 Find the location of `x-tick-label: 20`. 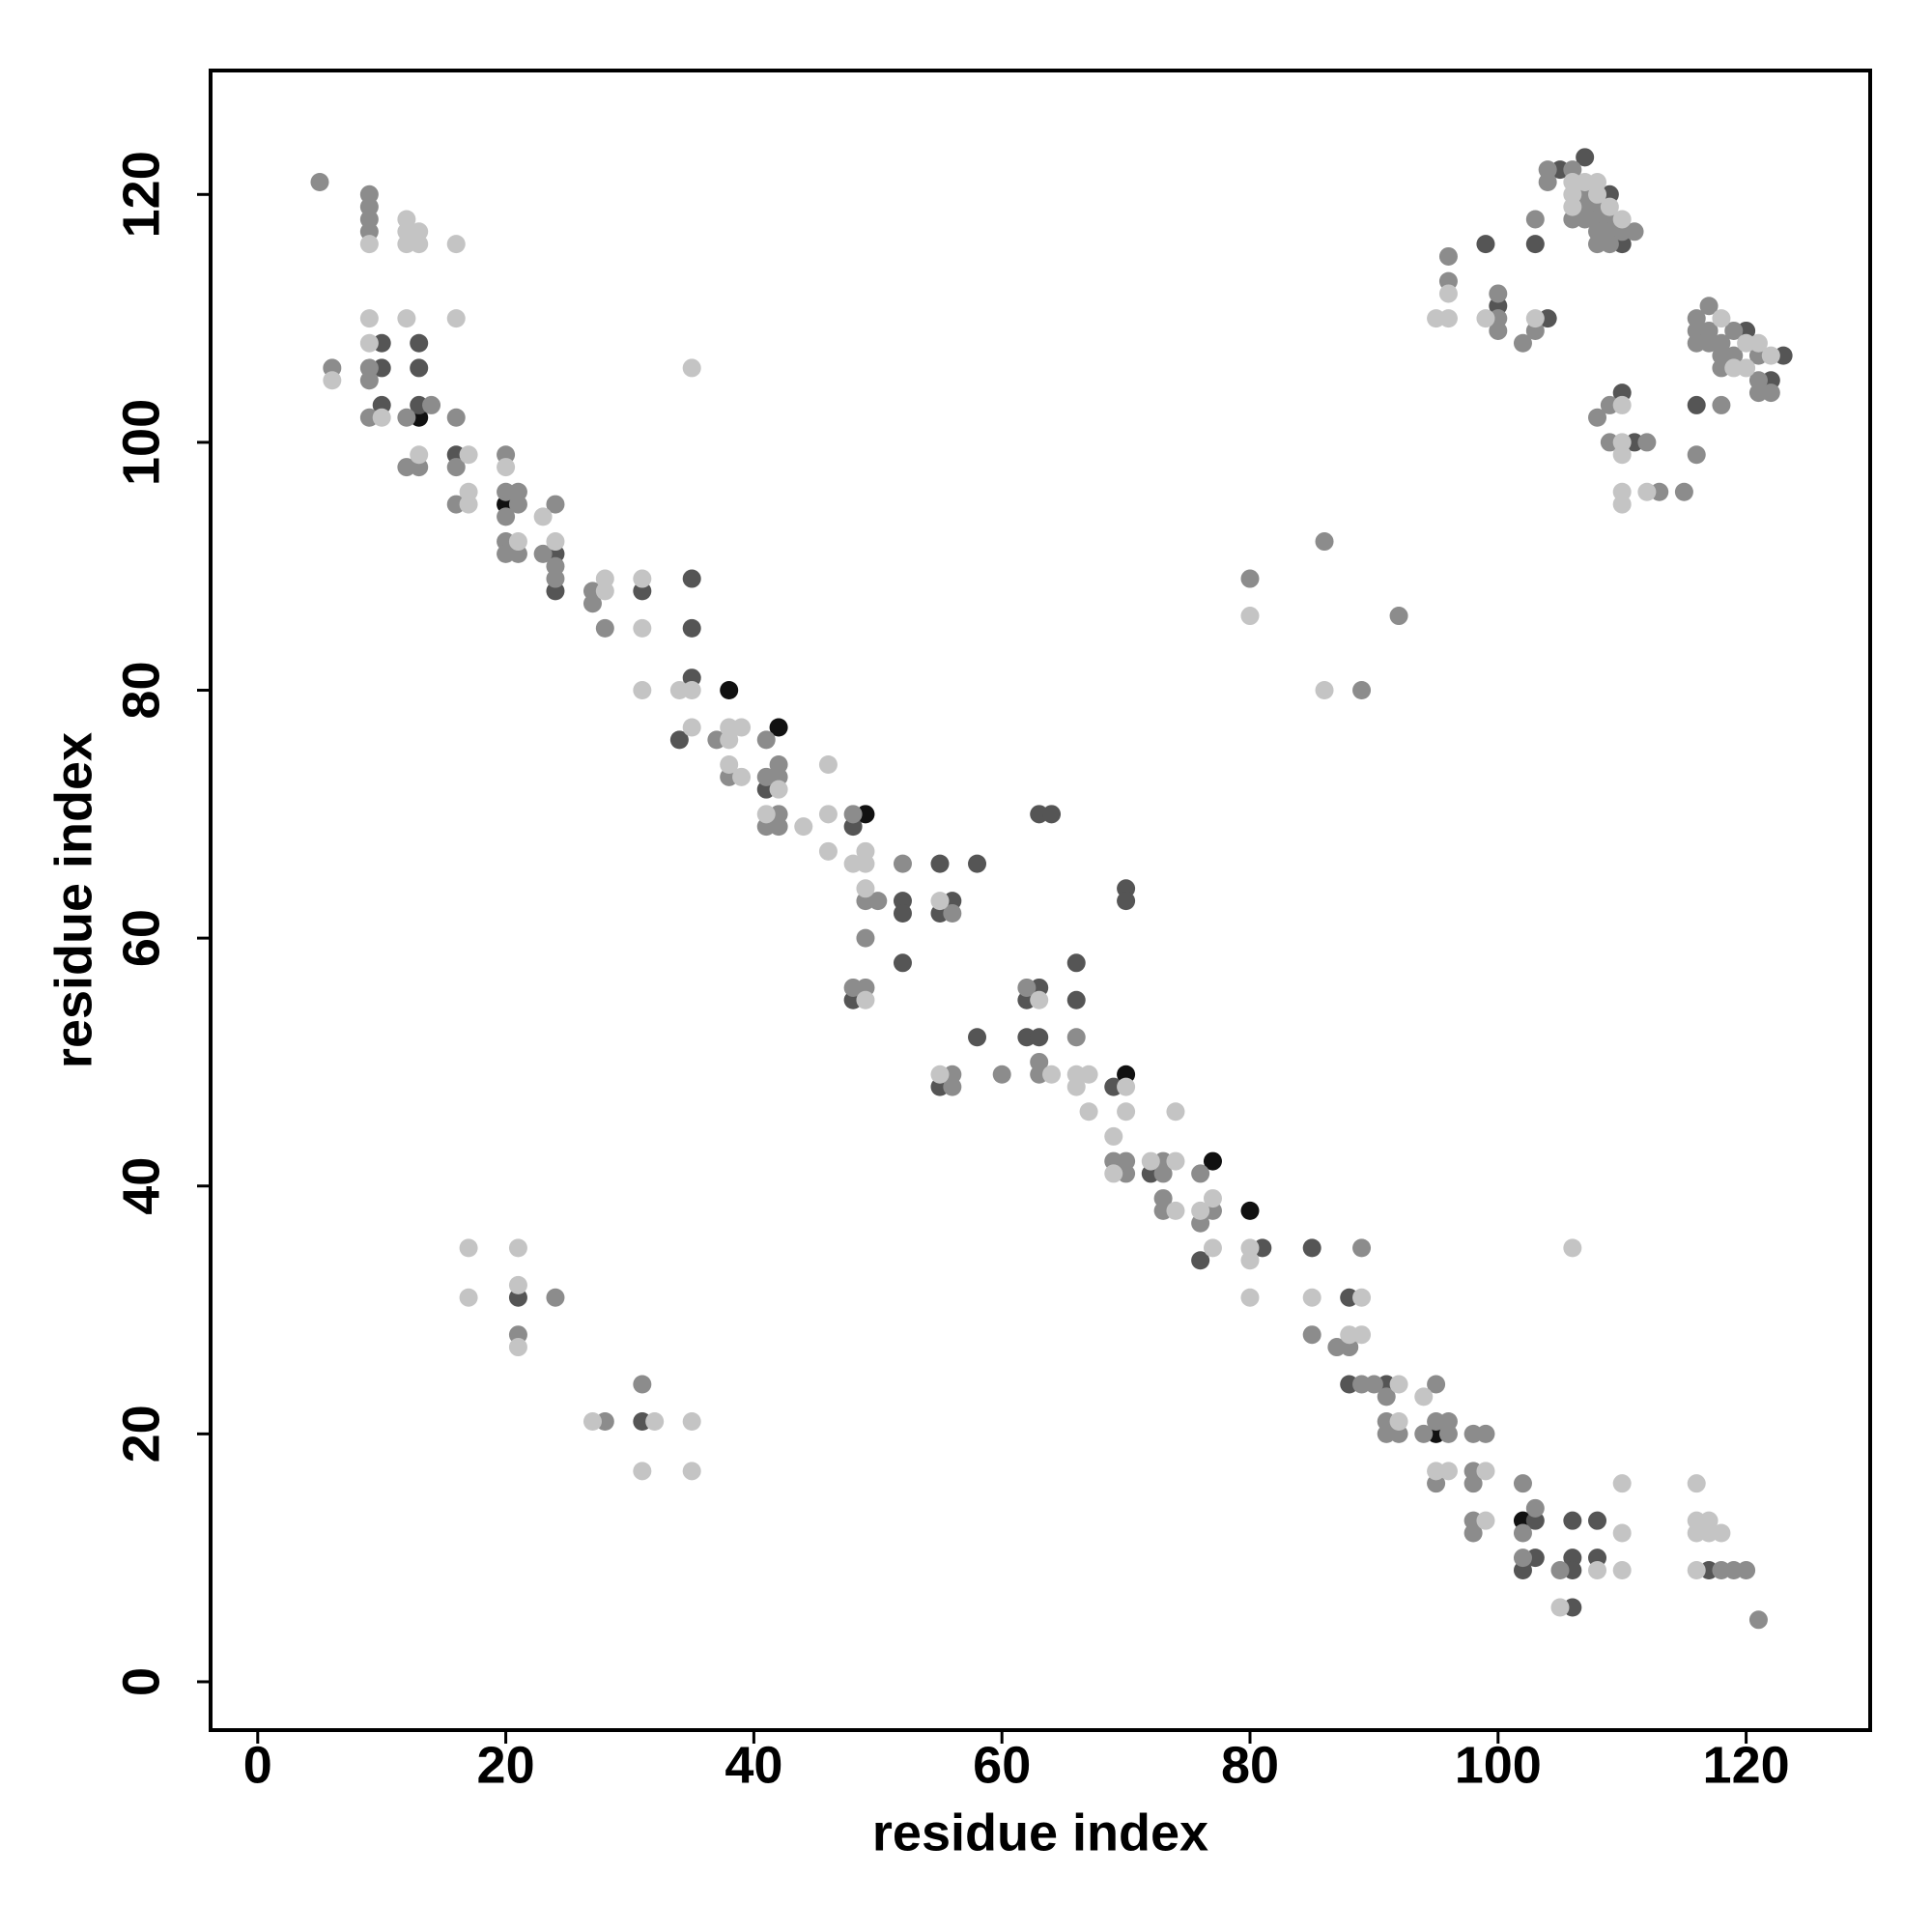

x-tick-label: 20 is located at coordinates (506, 1765).